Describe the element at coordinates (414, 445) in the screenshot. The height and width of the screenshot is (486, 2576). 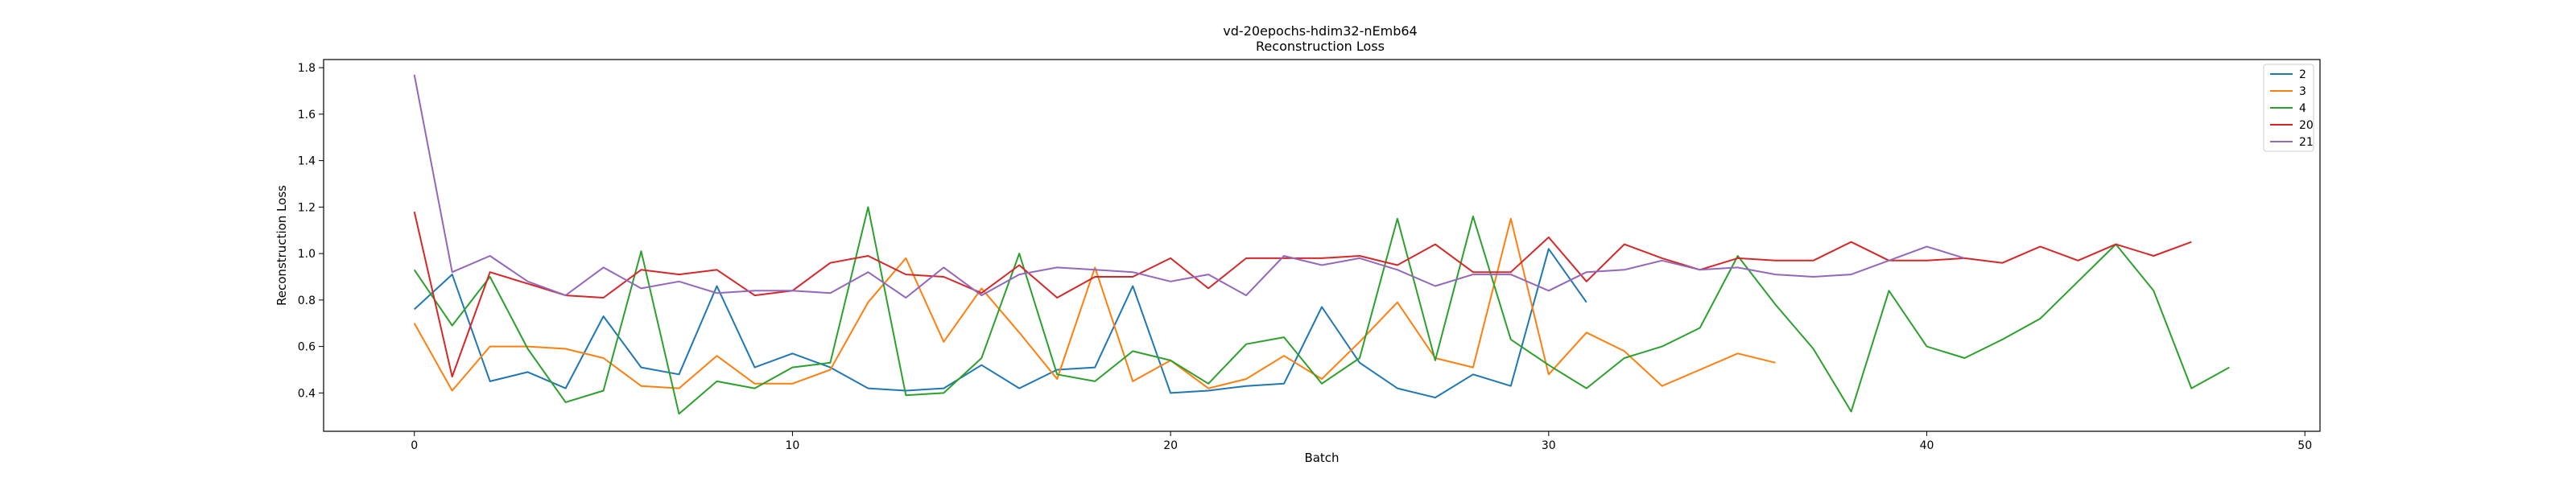
I see `x-tick-label: 0` at that location.